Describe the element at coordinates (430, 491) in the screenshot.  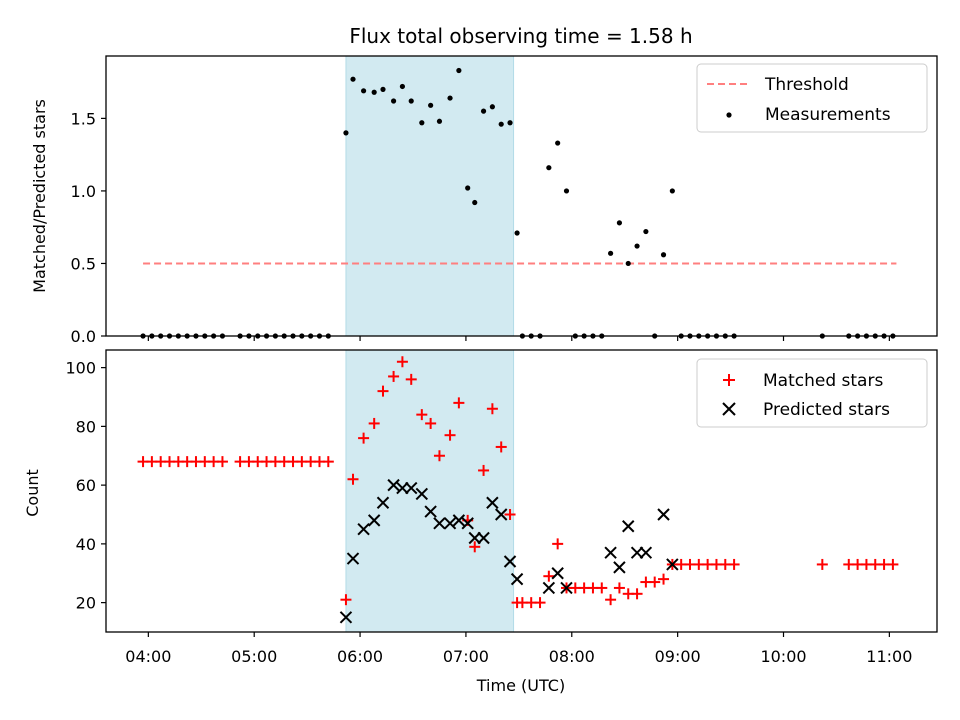
I see `bottom-shaded-interval` at that location.